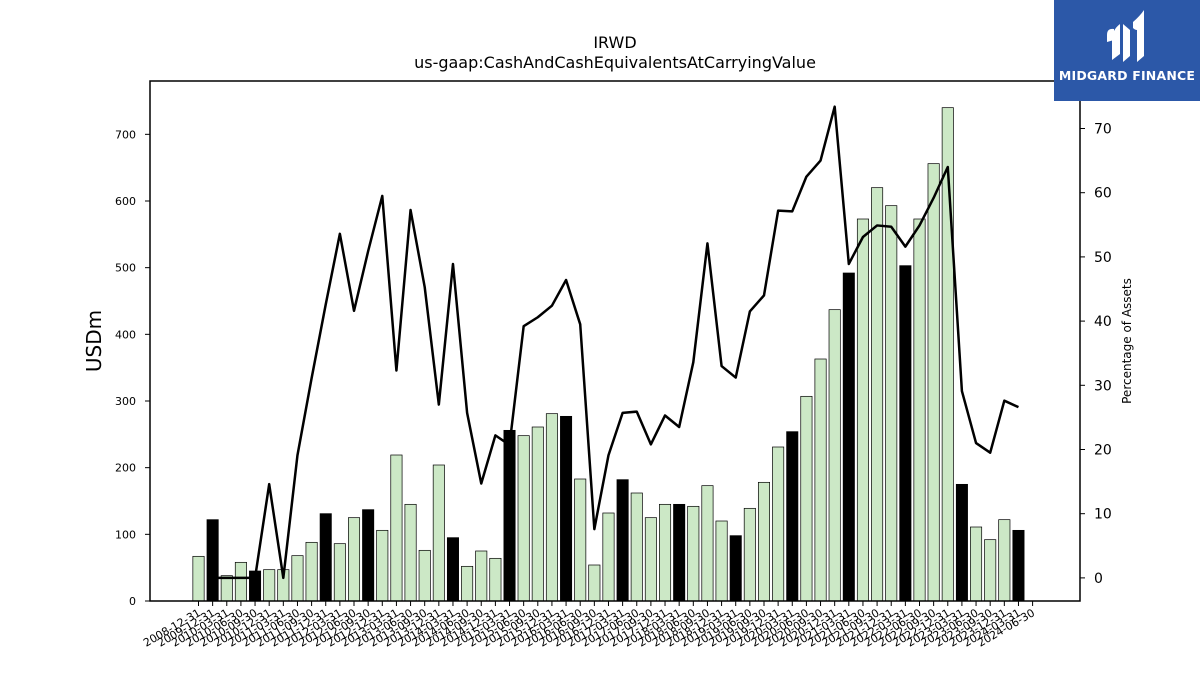  Describe the element at coordinates (125, 268) in the screenshot. I see `y-tick-label: 500` at that location.